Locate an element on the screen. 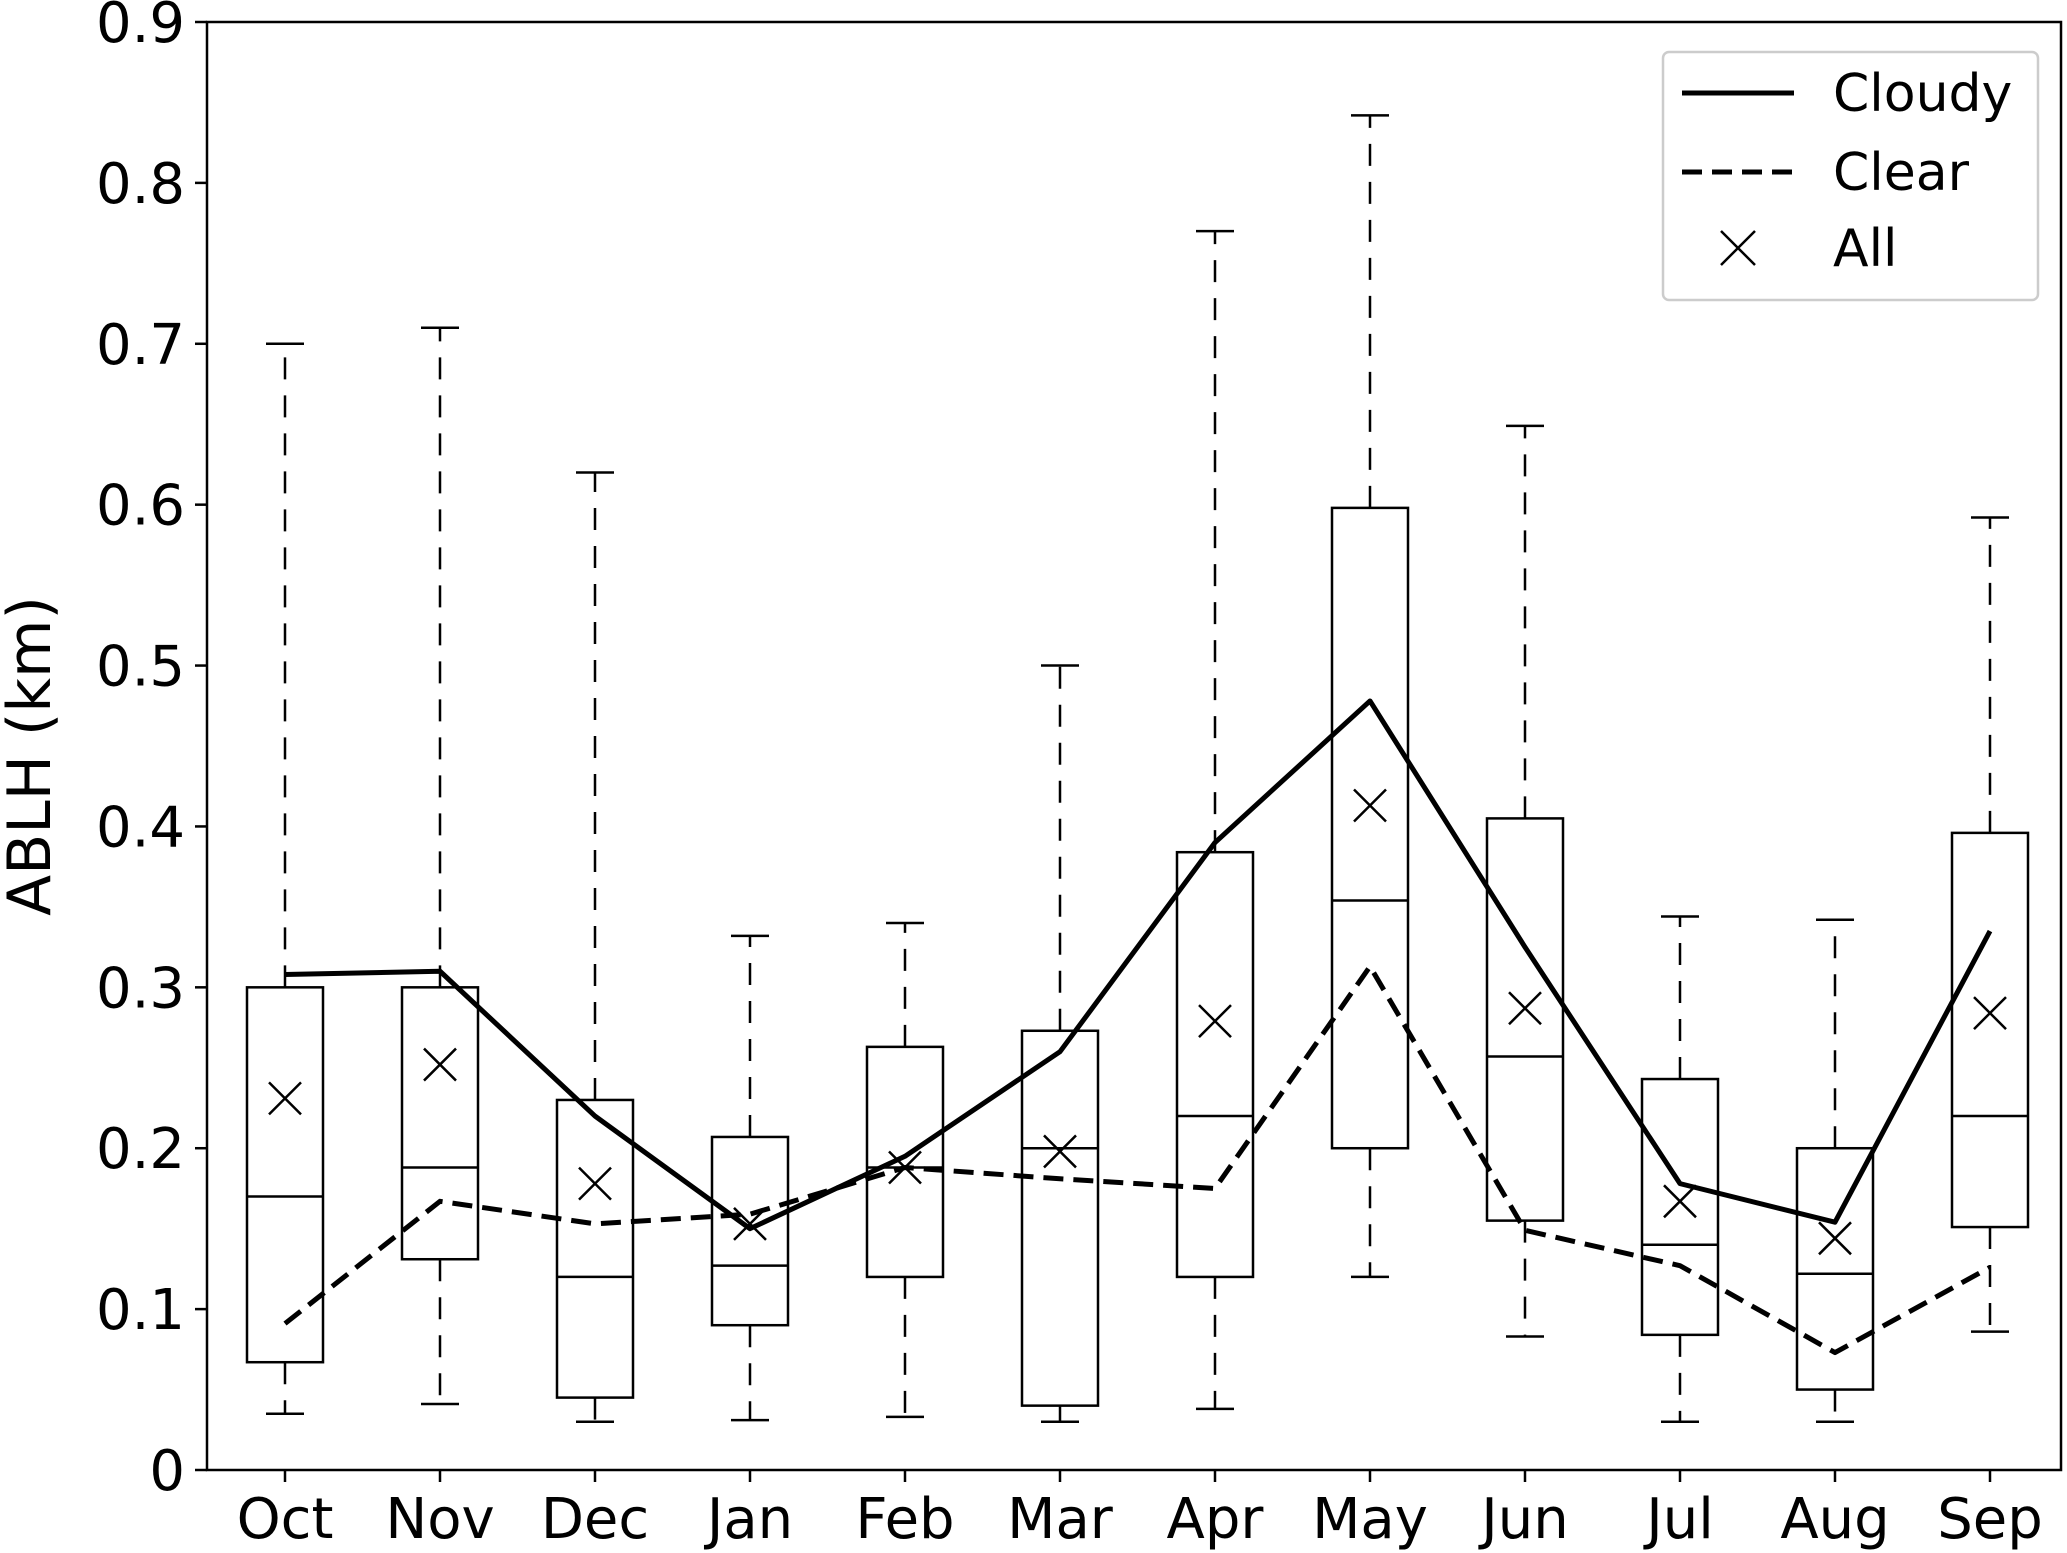 The image size is (2067, 1553). box-Jan is located at coordinates (750, 1178).